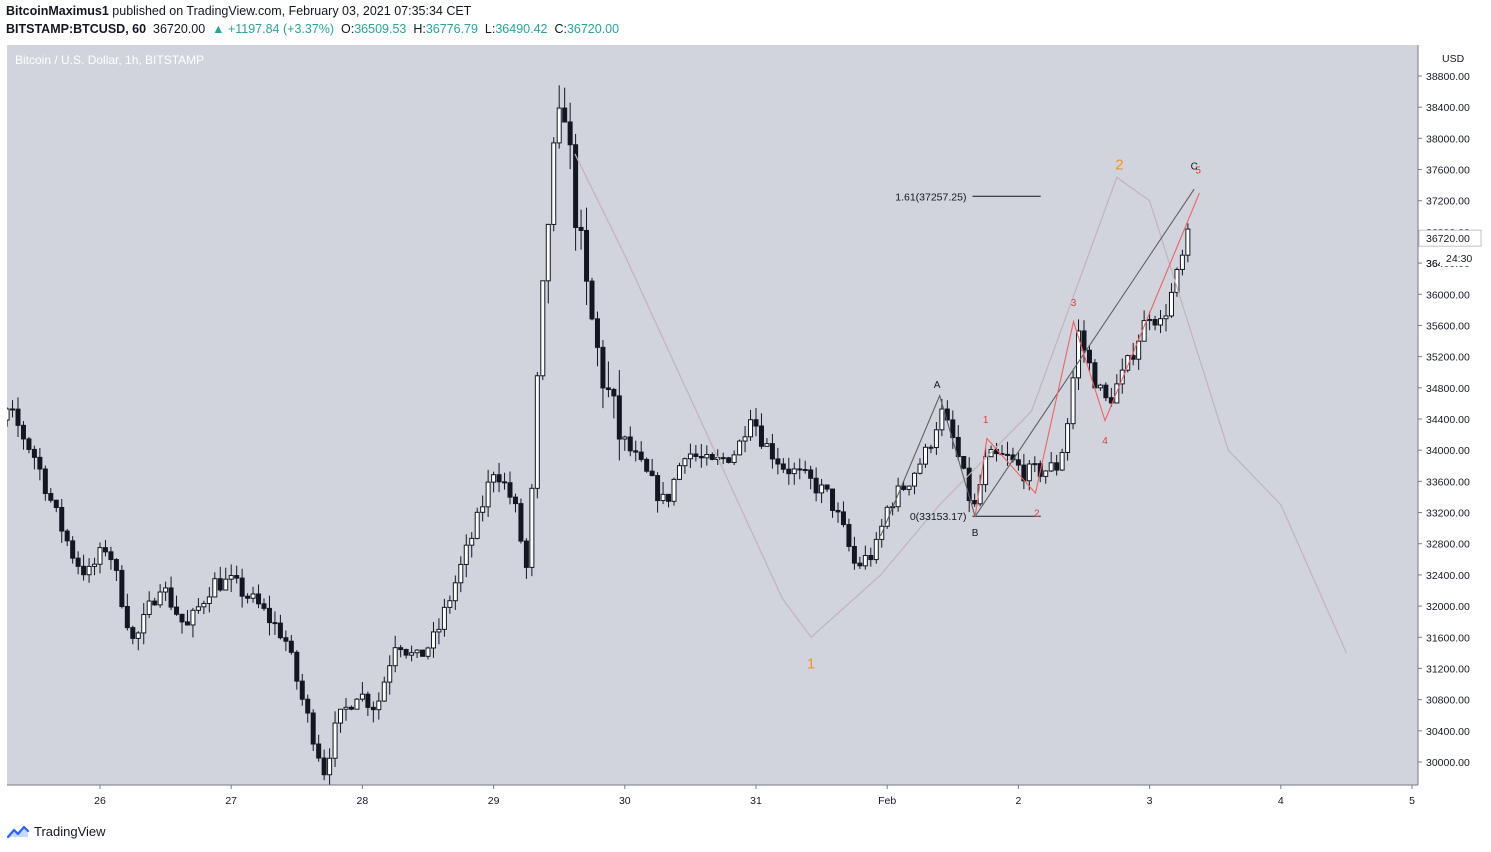 The height and width of the screenshot is (852, 1491). I want to click on high-value: 36776.79, so click(451, 29).